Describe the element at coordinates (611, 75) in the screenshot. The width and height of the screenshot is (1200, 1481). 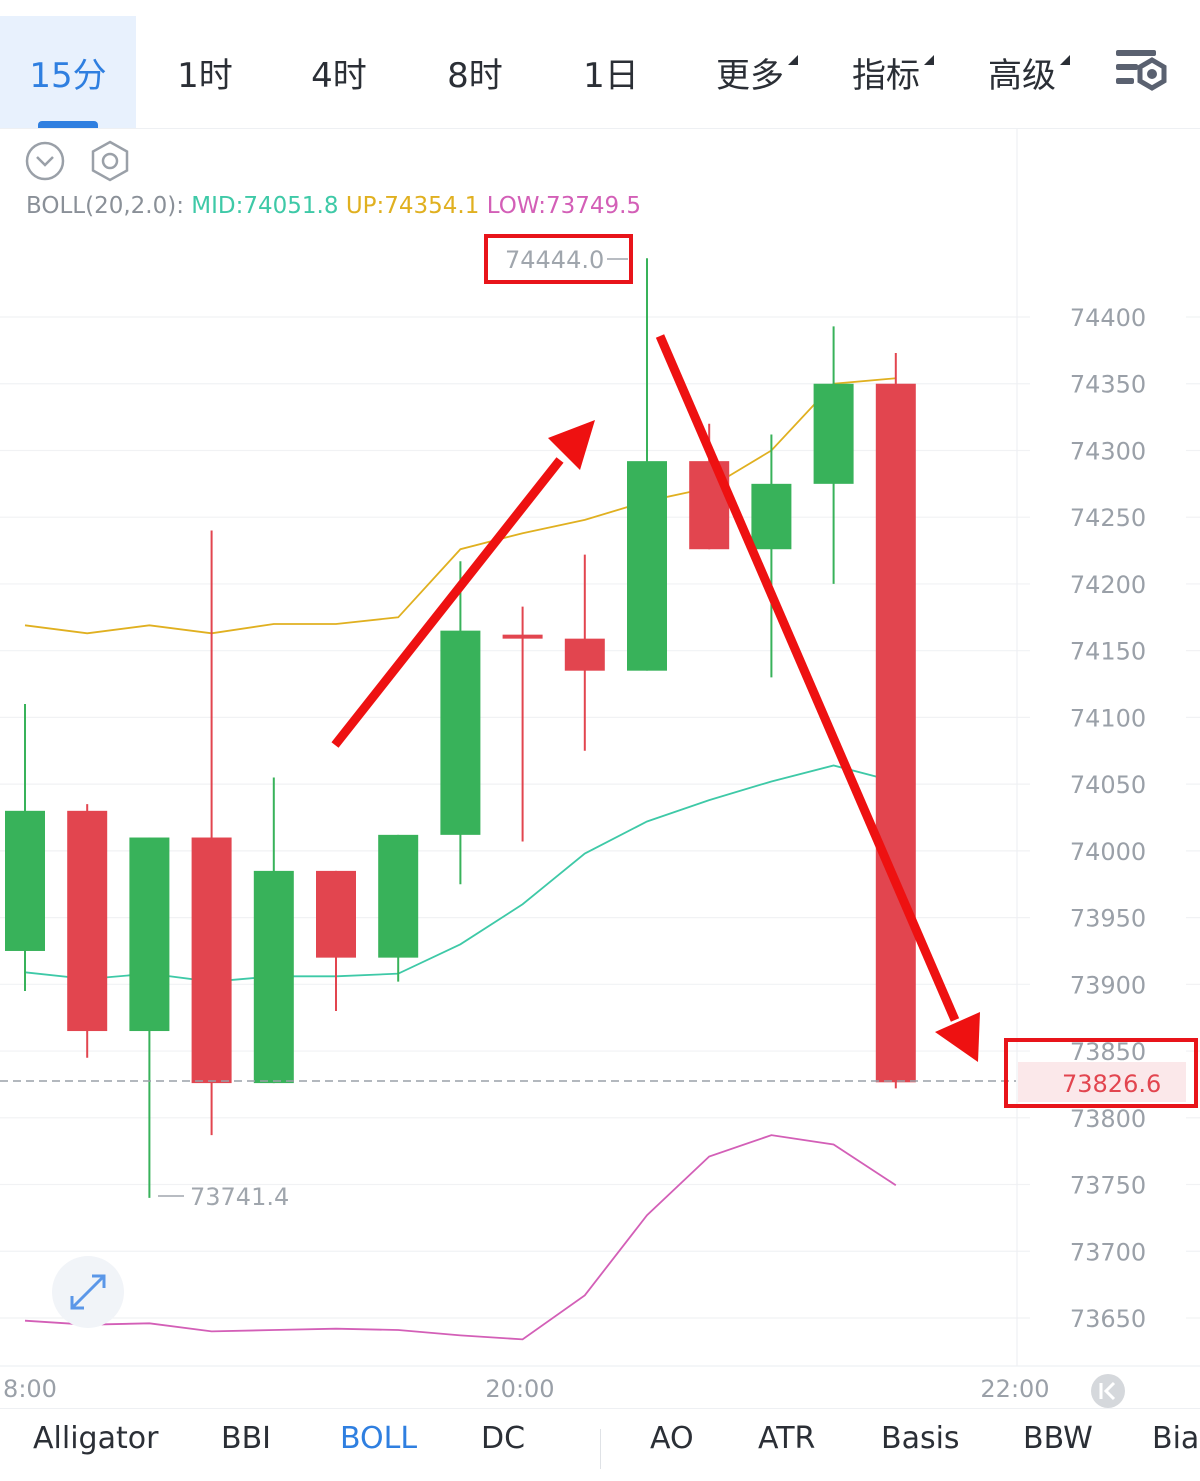
I see `tab-1d-label: 1日` at that location.